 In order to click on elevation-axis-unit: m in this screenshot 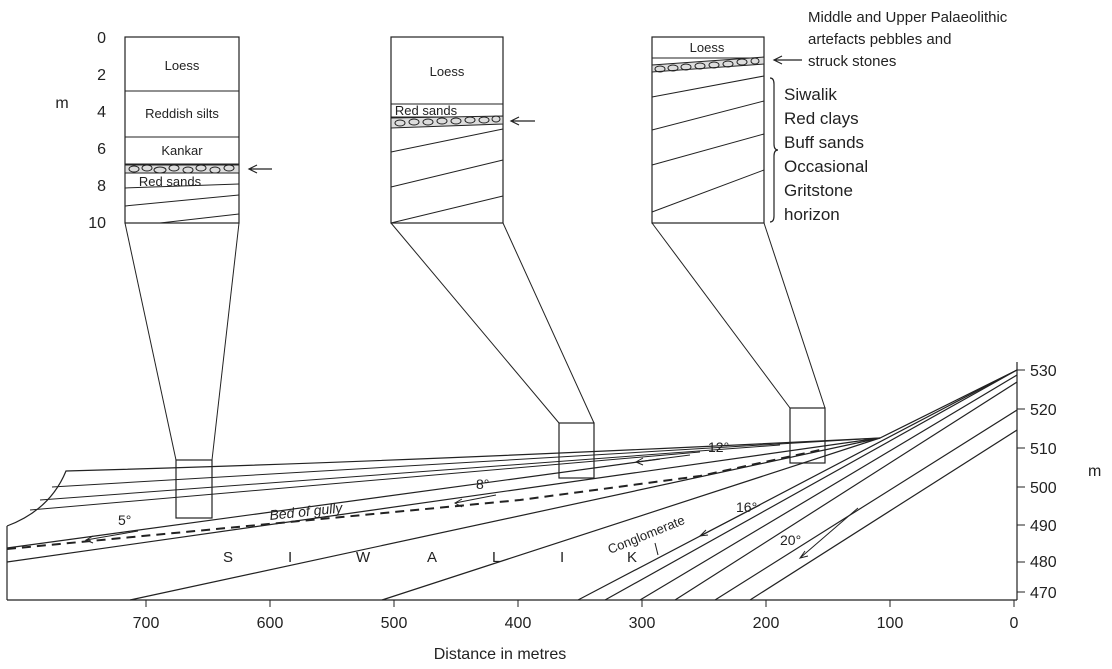, I will do `click(1094, 471)`.